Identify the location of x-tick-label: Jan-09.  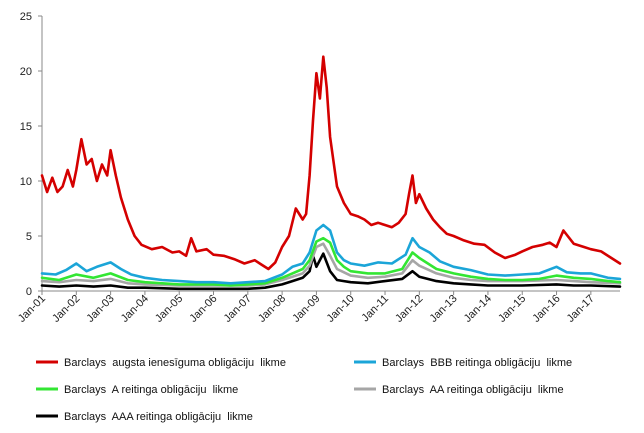
(306, 309).